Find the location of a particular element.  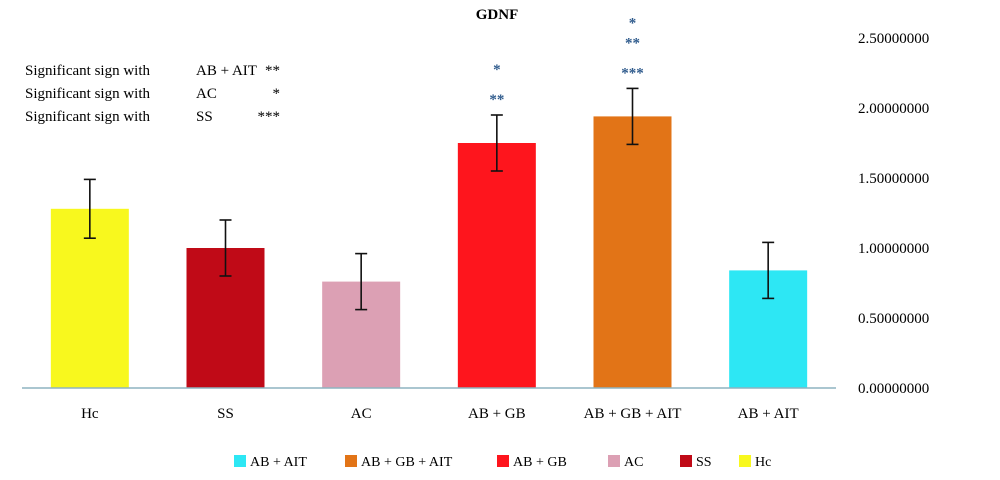

legend: AB + AIT AB + GB + AIT AB + GB AC SS Hc is located at coordinates (502, 462).